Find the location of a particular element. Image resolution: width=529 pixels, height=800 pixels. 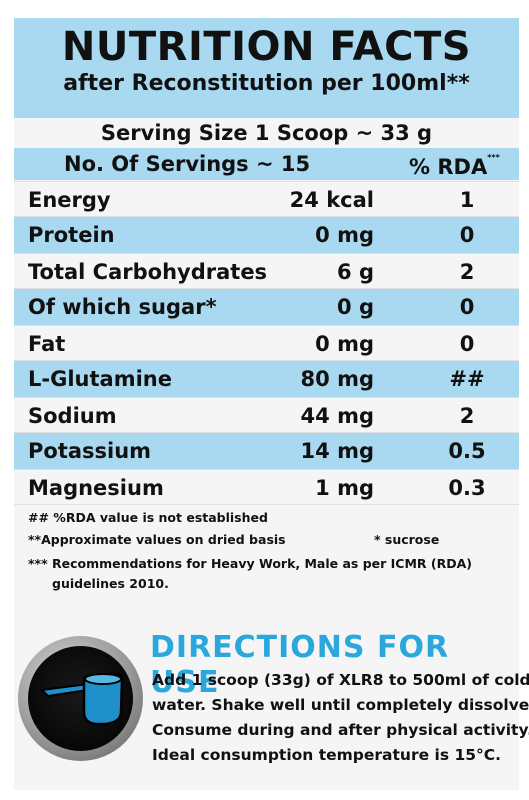

scoop-icon is located at coordinates (81, 699).